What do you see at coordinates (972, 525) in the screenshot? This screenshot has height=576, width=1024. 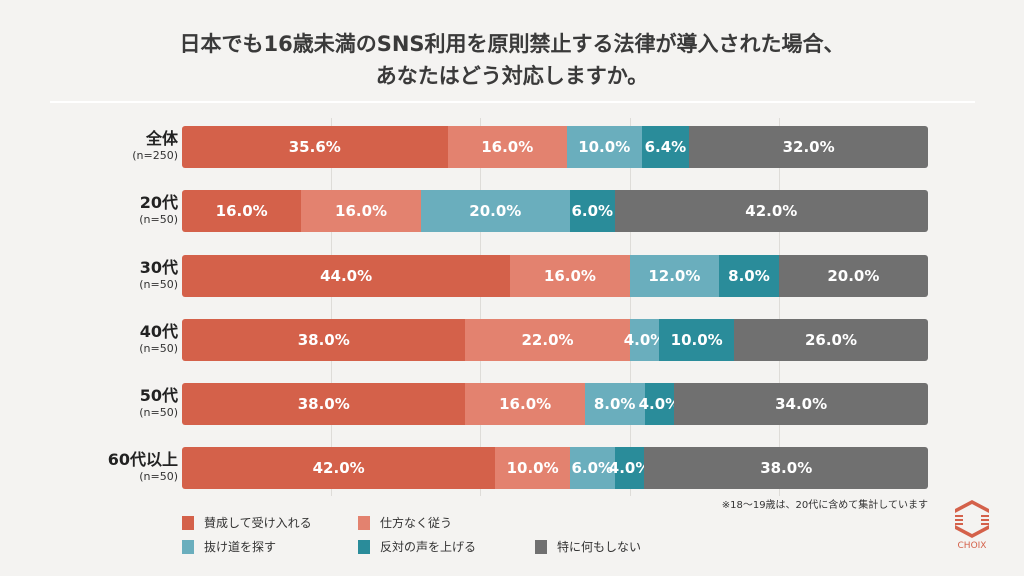 I see `choix-logo: CHOIX` at bounding box center [972, 525].